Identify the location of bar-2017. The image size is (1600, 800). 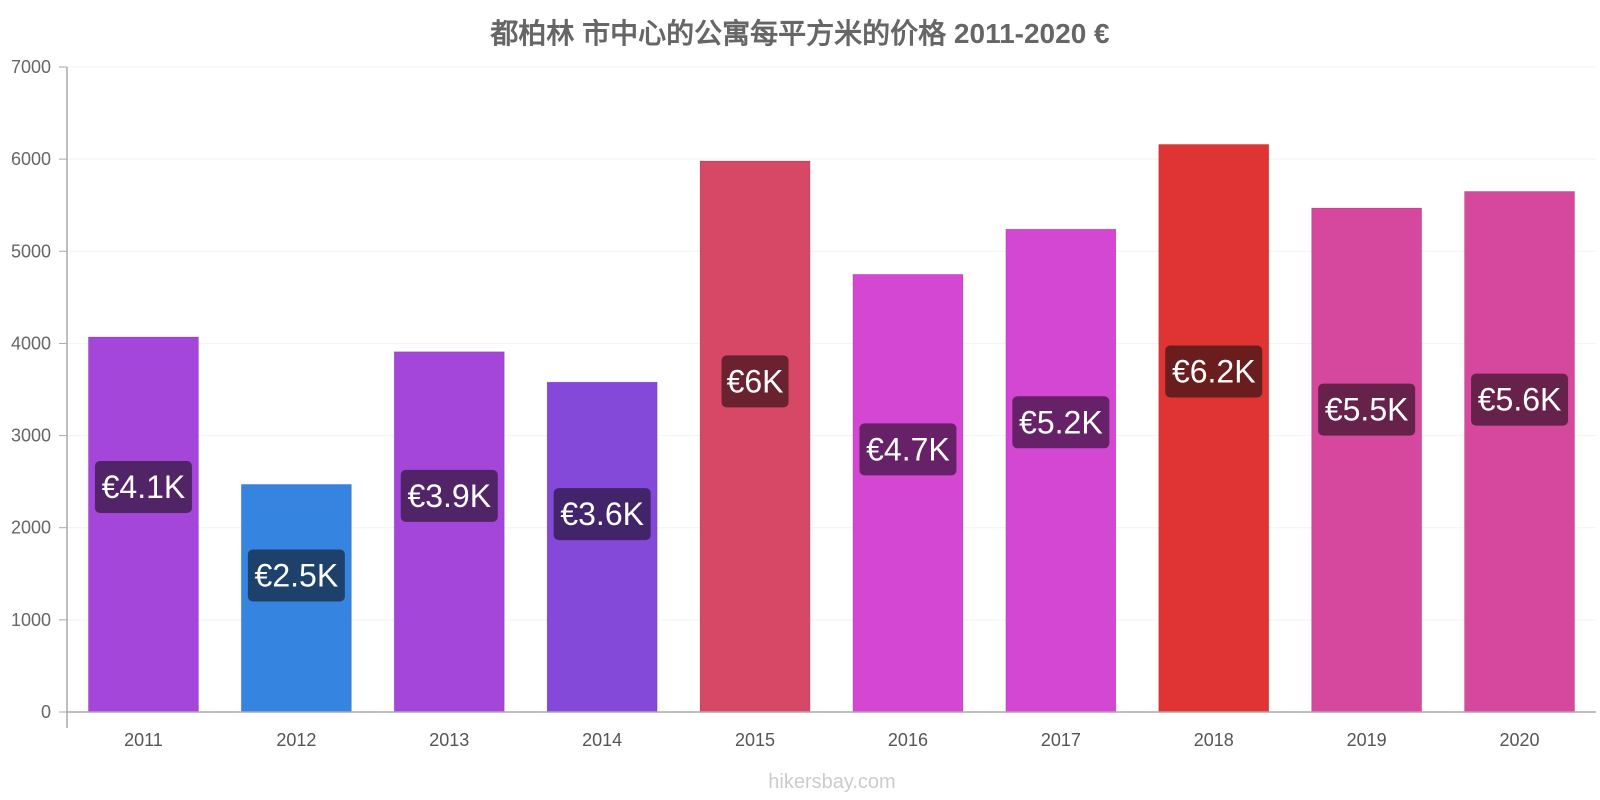
(1061, 470).